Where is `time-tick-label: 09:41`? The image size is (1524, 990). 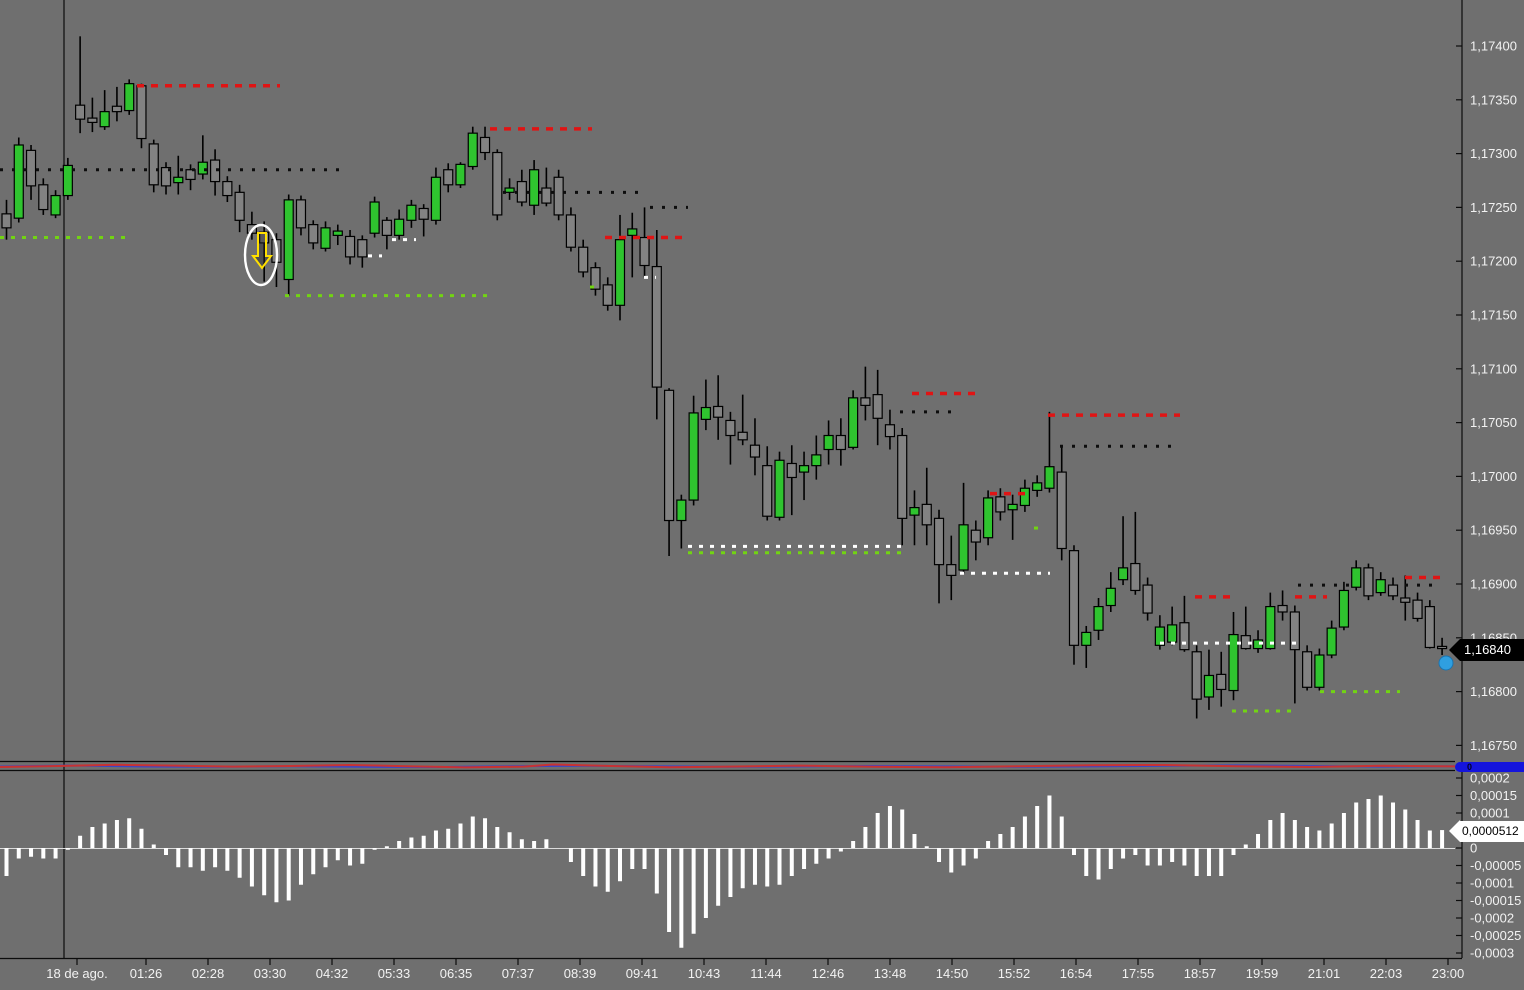
time-tick-label: 09:41 is located at coordinates (642, 973).